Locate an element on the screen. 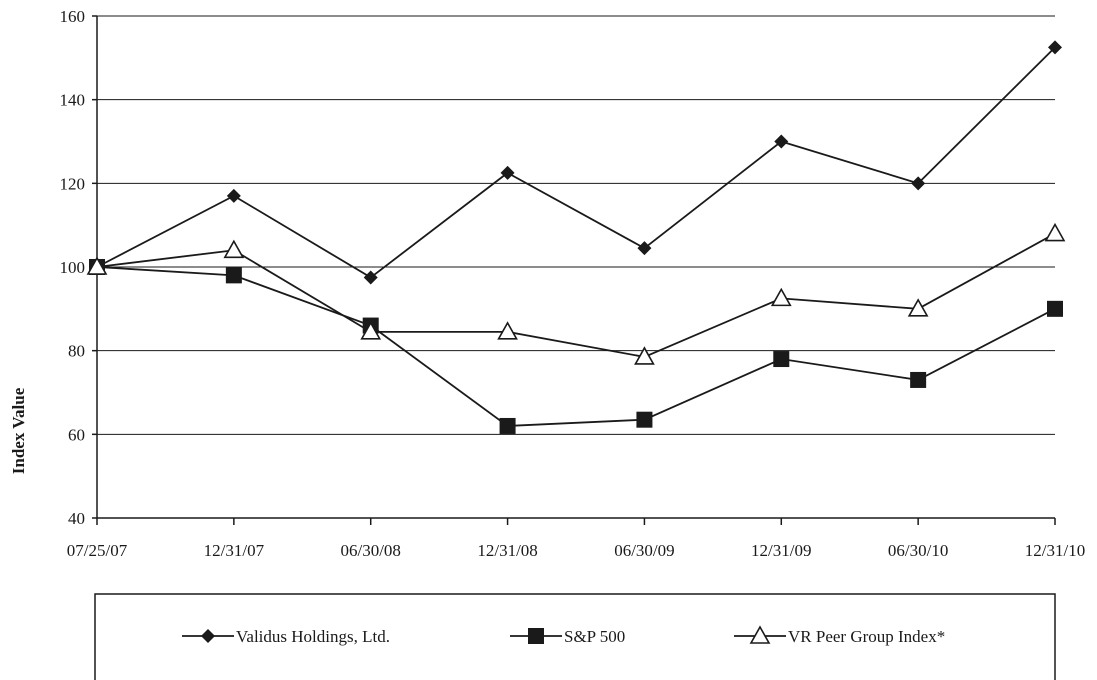 This screenshot has width=1097, height=680. x-tick-label: 06/30/08 is located at coordinates (370, 550).